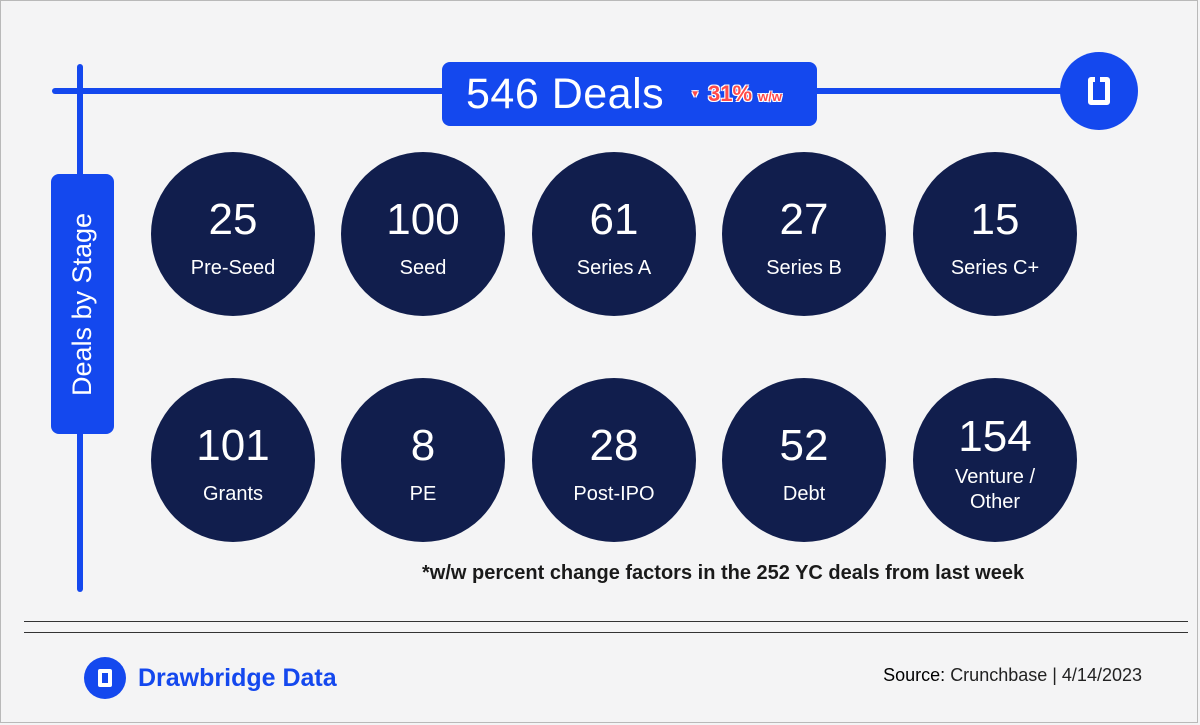 Image resolution: width=1200 pixels, height=725 pixels. Describe the element at coordinates (730, 93) in the screenshot. I see `change-percent: 31%` at that location.